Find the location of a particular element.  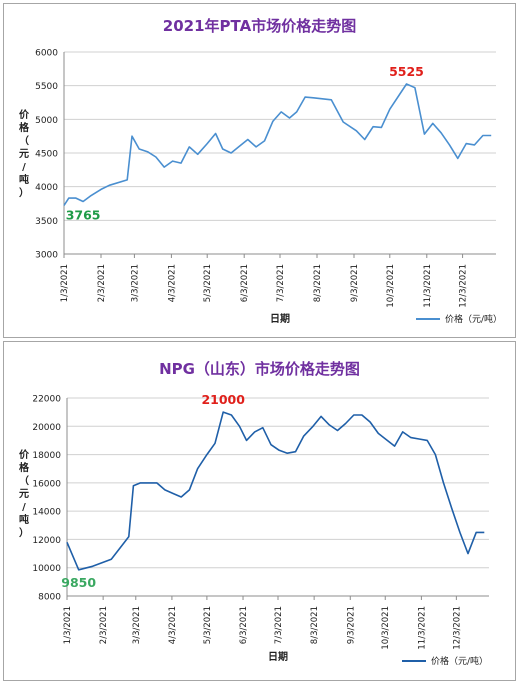

chart1-xtick-label: 7/3/2021 is located at coordinates (281, 283).